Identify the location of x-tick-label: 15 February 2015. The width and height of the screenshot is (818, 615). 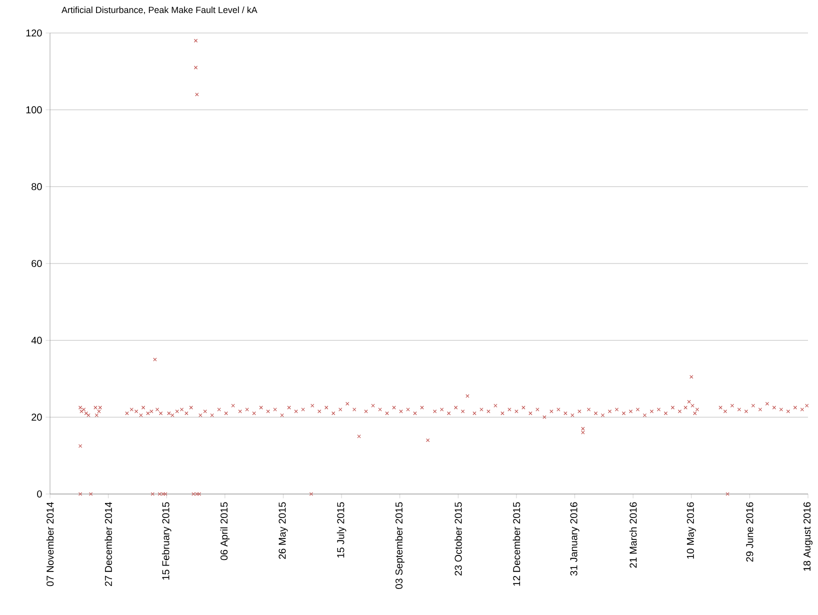
(167, 541).